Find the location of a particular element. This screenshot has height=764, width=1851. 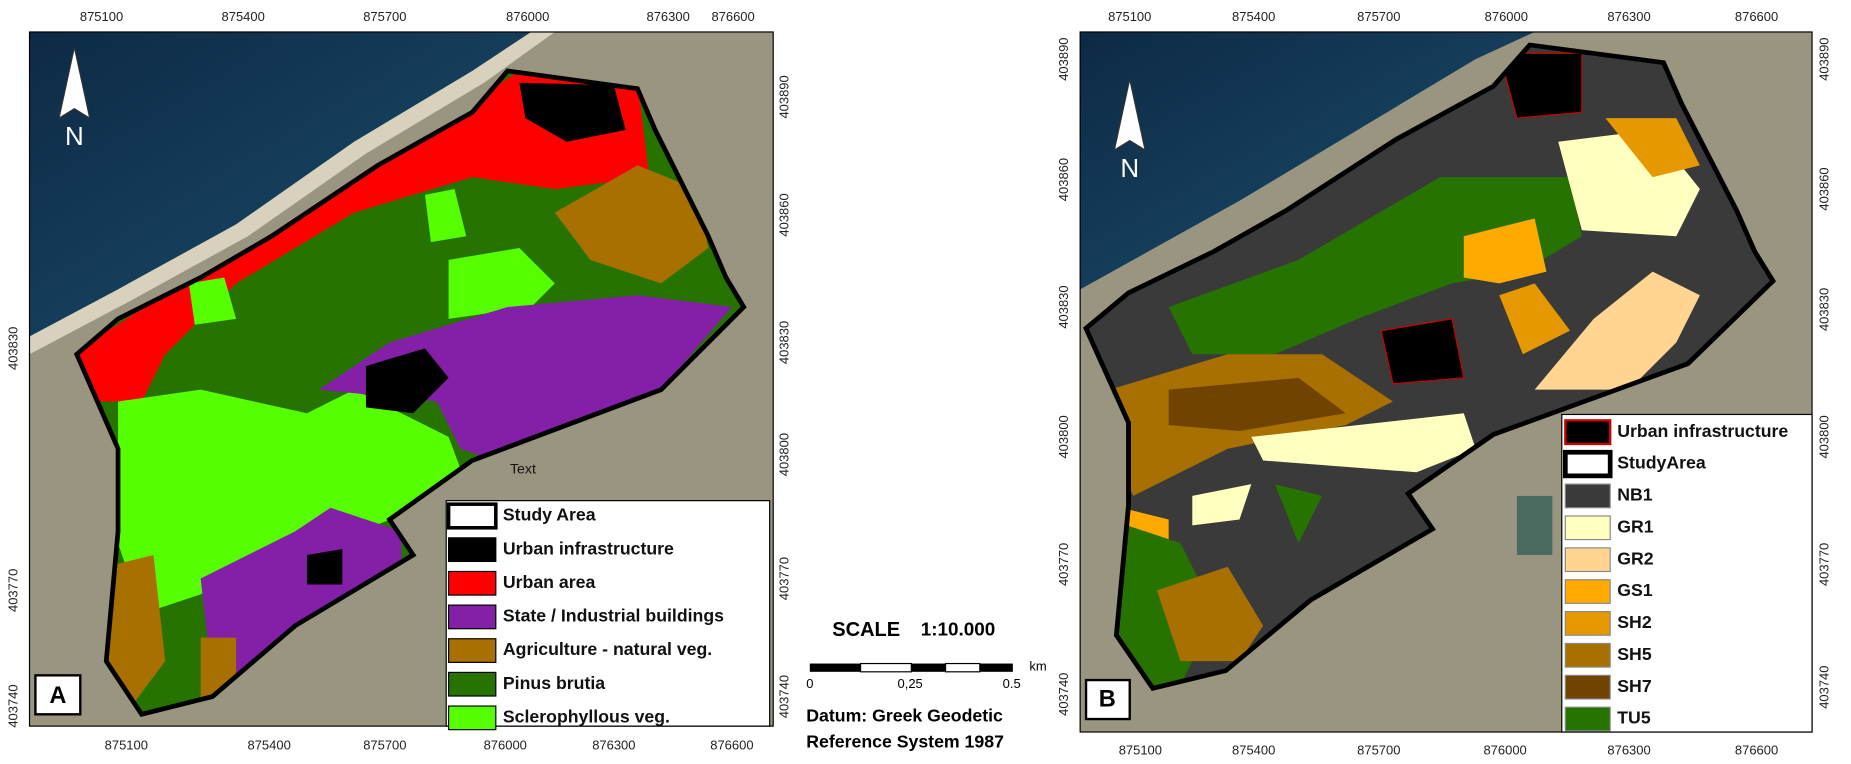

legend-label: NB1 is located at coordinates (1635, 495).